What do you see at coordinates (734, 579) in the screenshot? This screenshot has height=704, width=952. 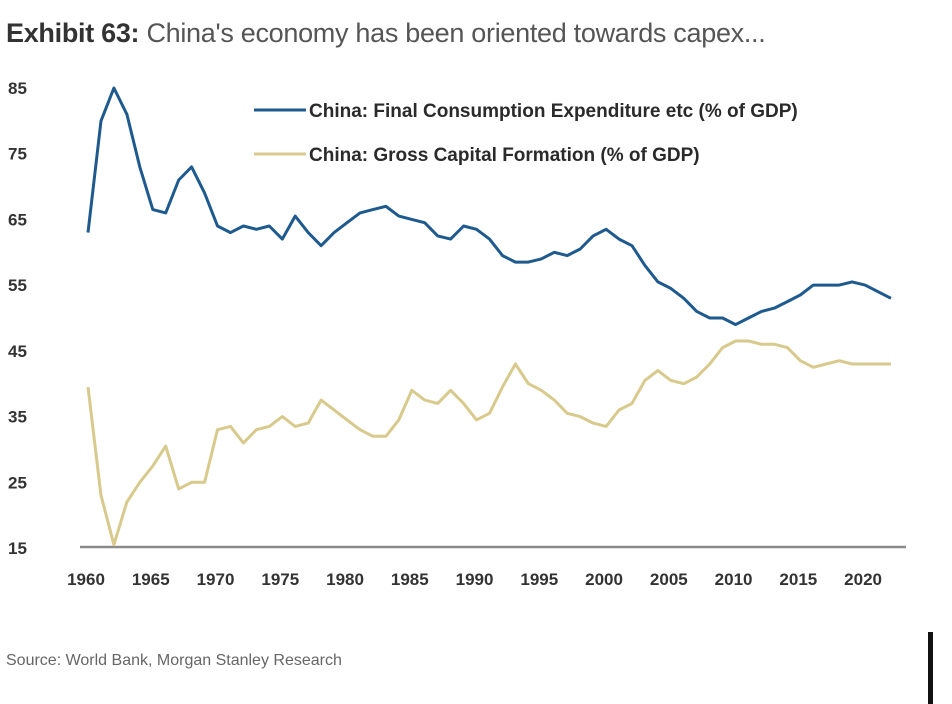 I see `x-tick-label: 2010` at bounding box center [734, 579].